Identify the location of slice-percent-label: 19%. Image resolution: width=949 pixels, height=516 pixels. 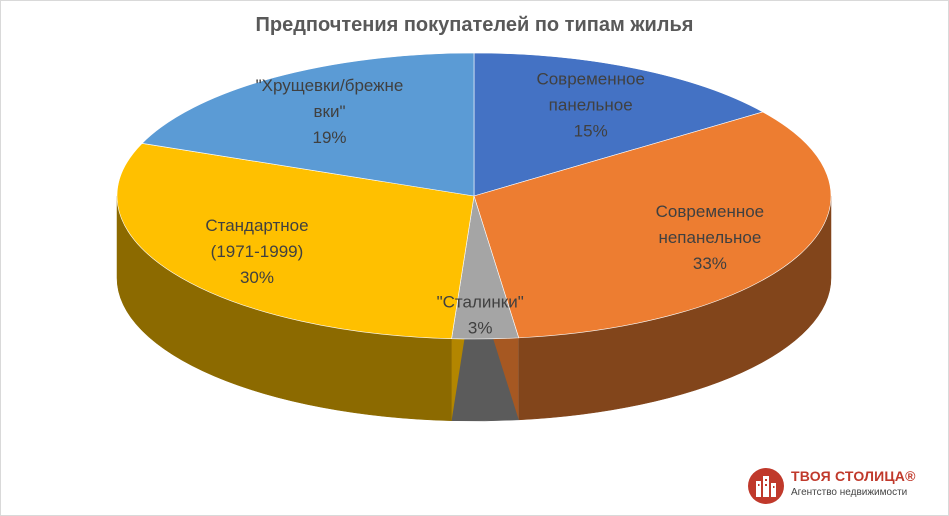
(330, 137).